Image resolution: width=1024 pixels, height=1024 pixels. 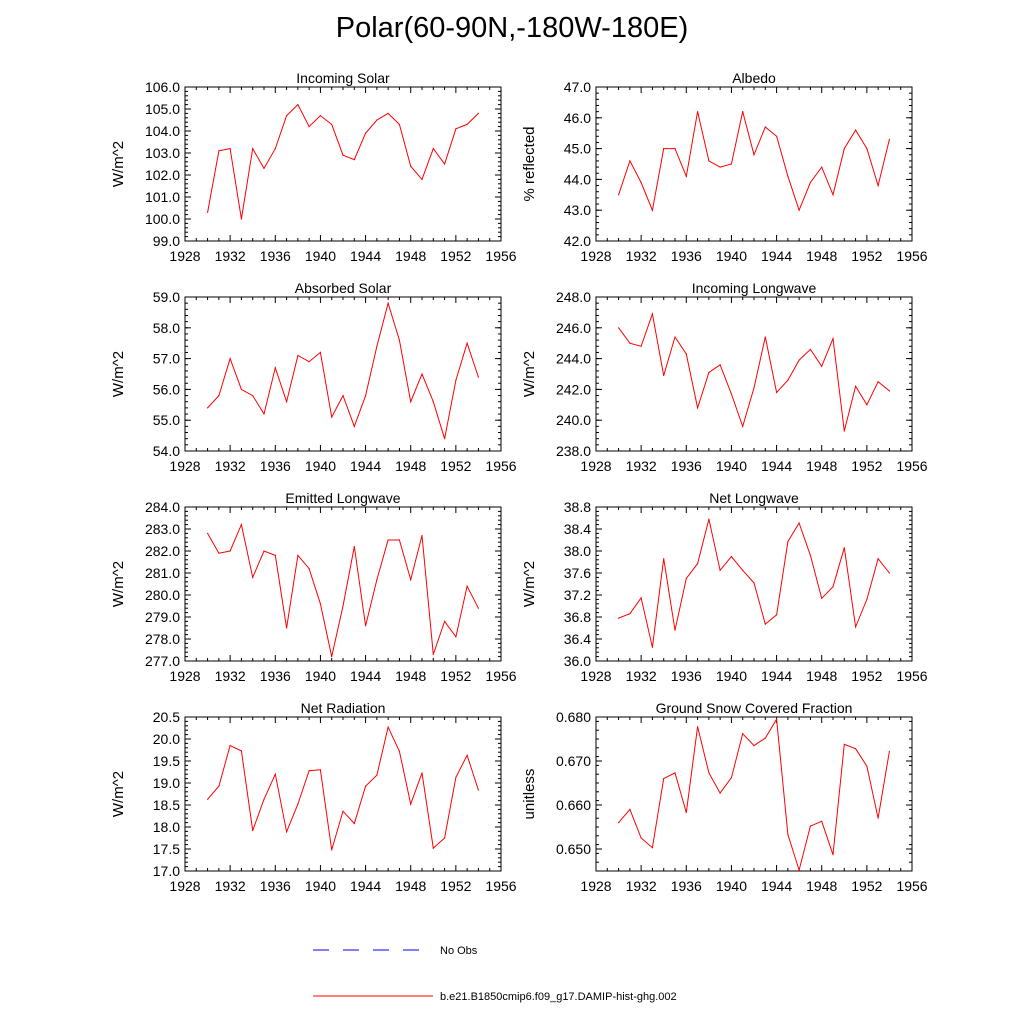 What do you see at coordinates (754, 288) in the screenshot?
I see `panel-title: Incoming Longwave` at bounding box center [754, 288].